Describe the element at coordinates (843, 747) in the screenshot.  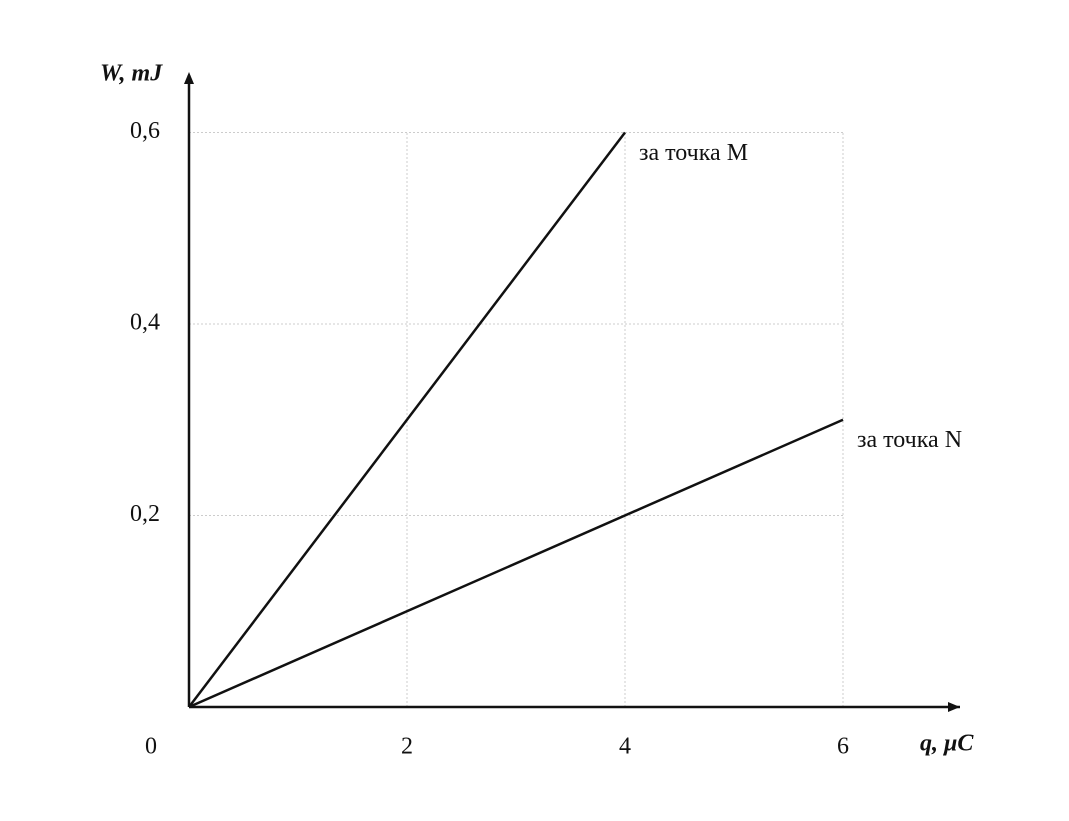
I see `x-tick-label: 6` at that location.